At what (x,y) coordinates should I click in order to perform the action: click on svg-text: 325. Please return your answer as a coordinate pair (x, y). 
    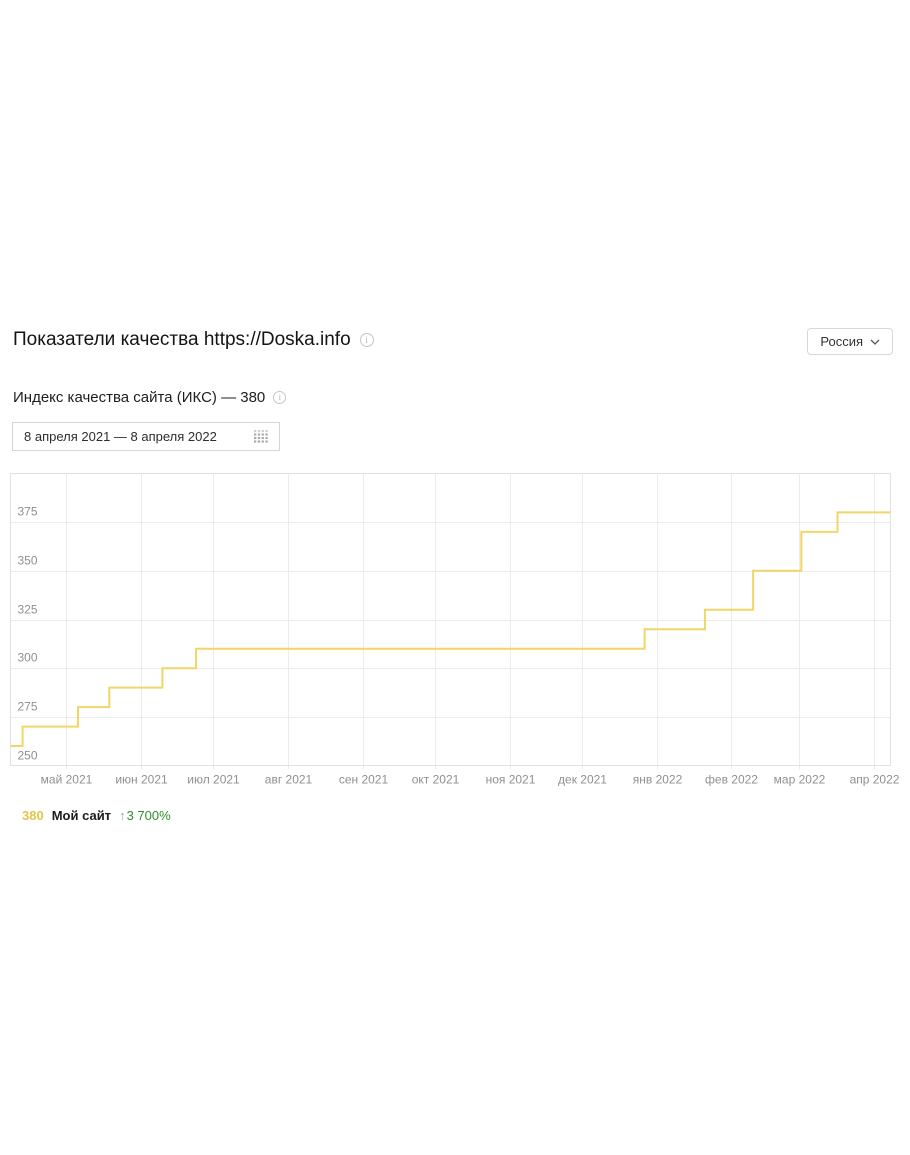
    Looking at the image, I should click on (28, 610).